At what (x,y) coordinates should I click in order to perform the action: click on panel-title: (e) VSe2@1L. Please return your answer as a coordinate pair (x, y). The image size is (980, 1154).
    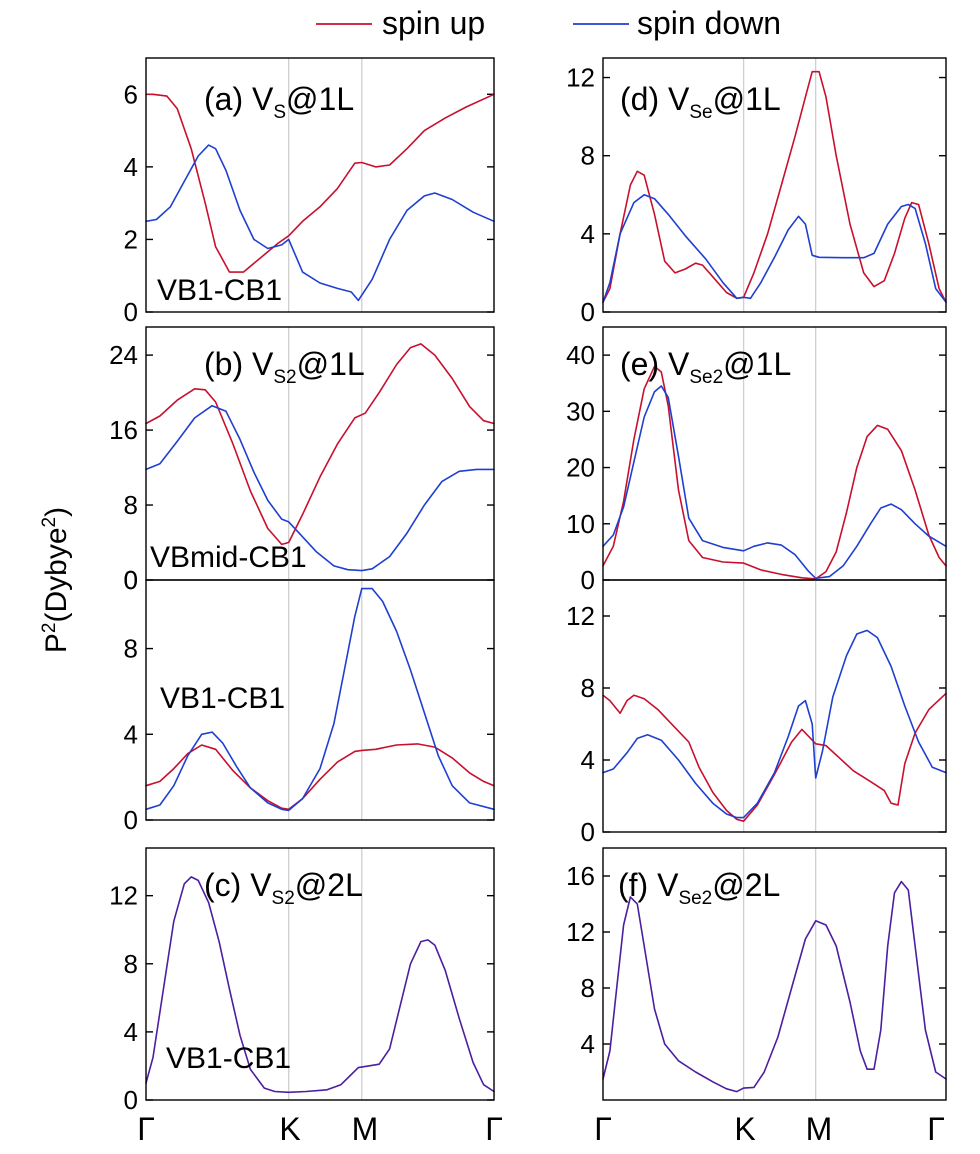
    Looking at the image, I should click on (705, 367).